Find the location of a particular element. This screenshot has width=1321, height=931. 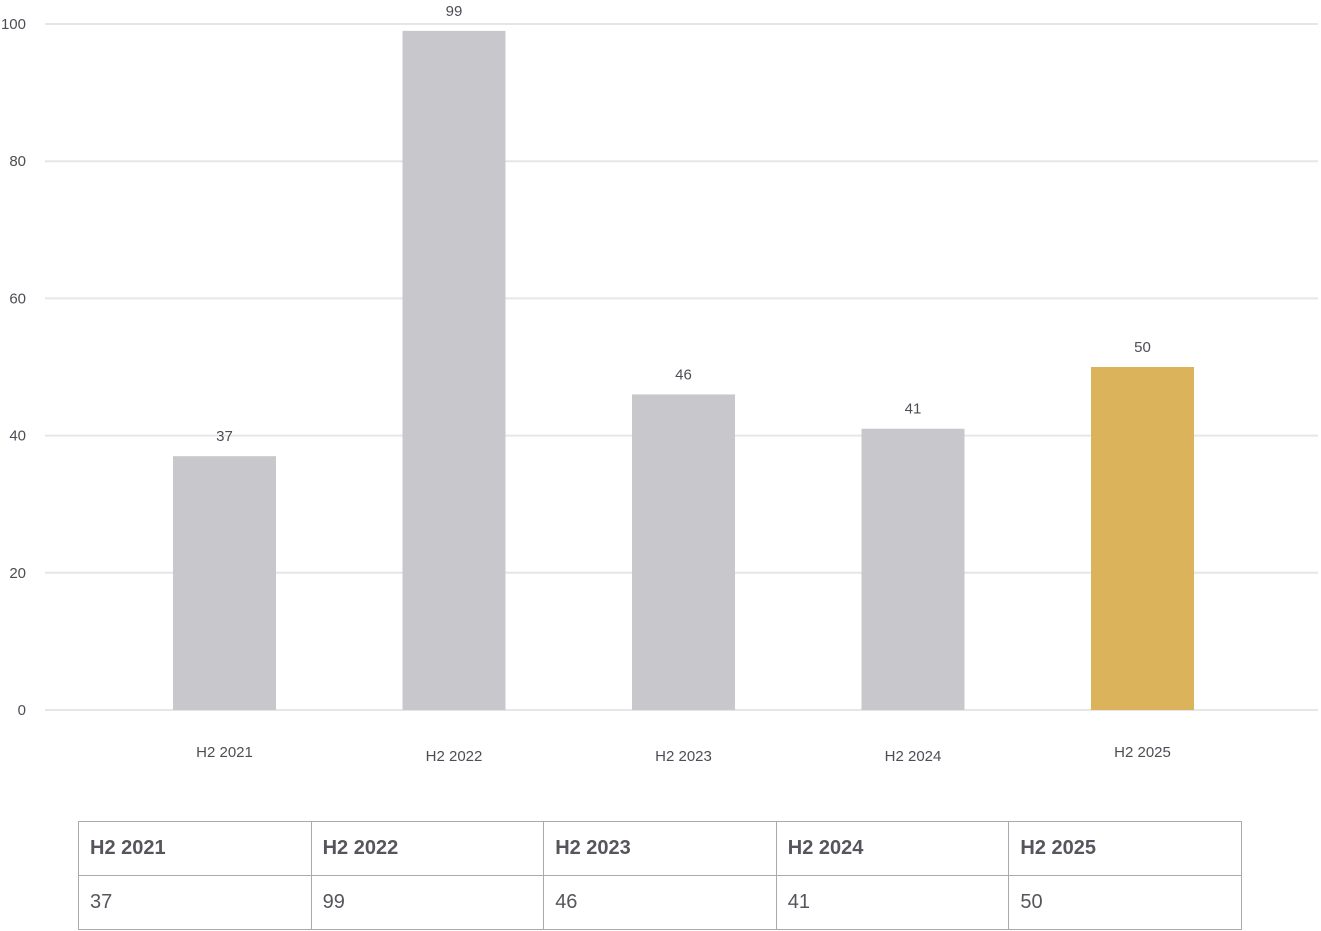

table-header-cell: H2 2025 is located at coordinates (1125, 848).